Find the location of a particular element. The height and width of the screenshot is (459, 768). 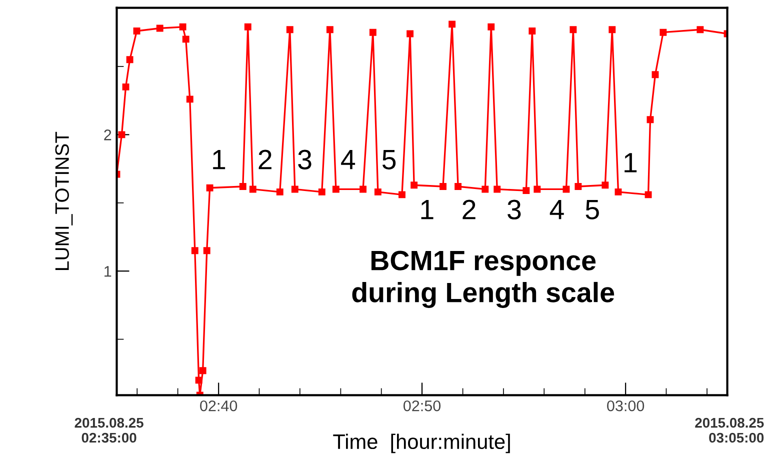

x-tick-label: 02:40 is located at coordinates (219, 406).